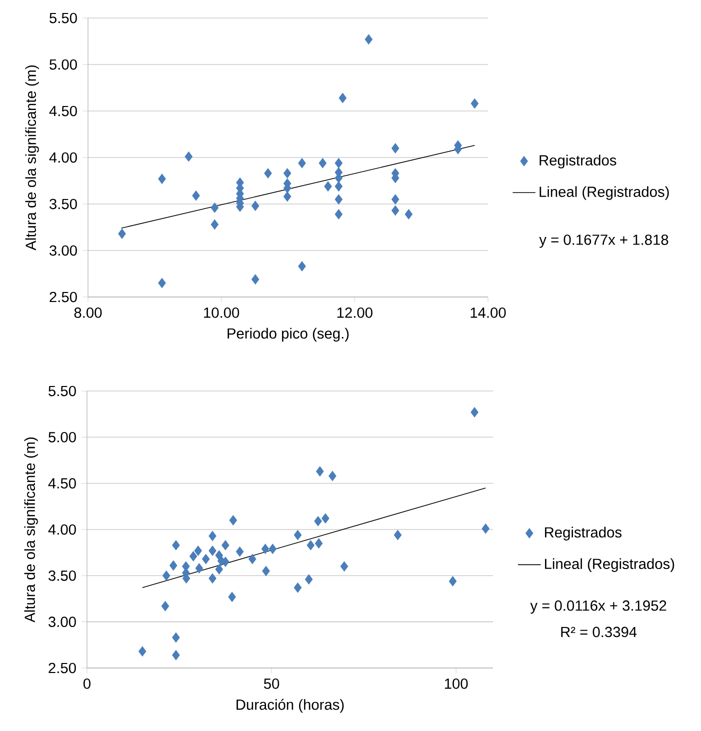  What do you see at coordinates (354, 313) in the screenshot?
I see `x-tick-label: 12.00` at bounding box center [354, 313].